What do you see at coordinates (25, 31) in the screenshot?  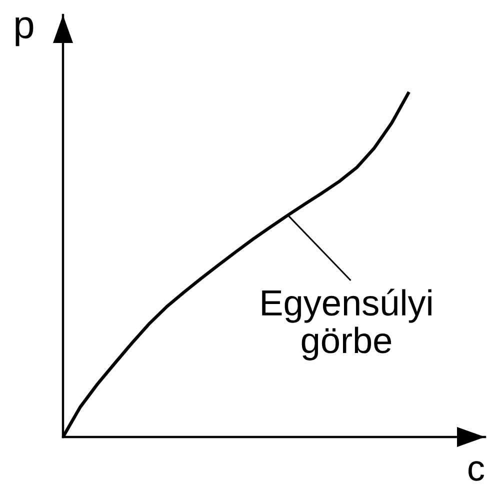 I see `y-axis-title: p` at bounding box center [25, 31].